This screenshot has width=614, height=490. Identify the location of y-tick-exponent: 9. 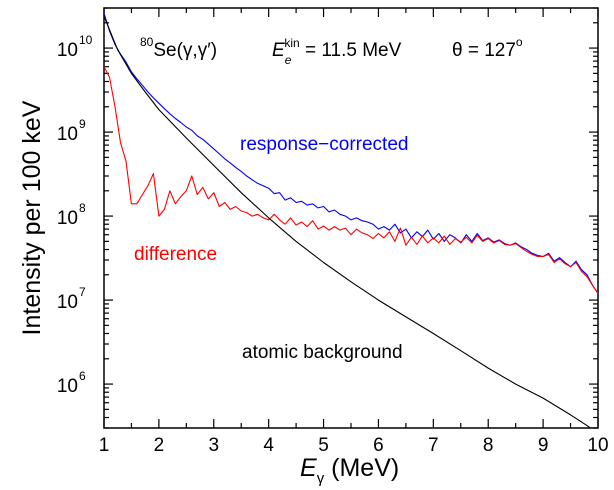
(82, 124).